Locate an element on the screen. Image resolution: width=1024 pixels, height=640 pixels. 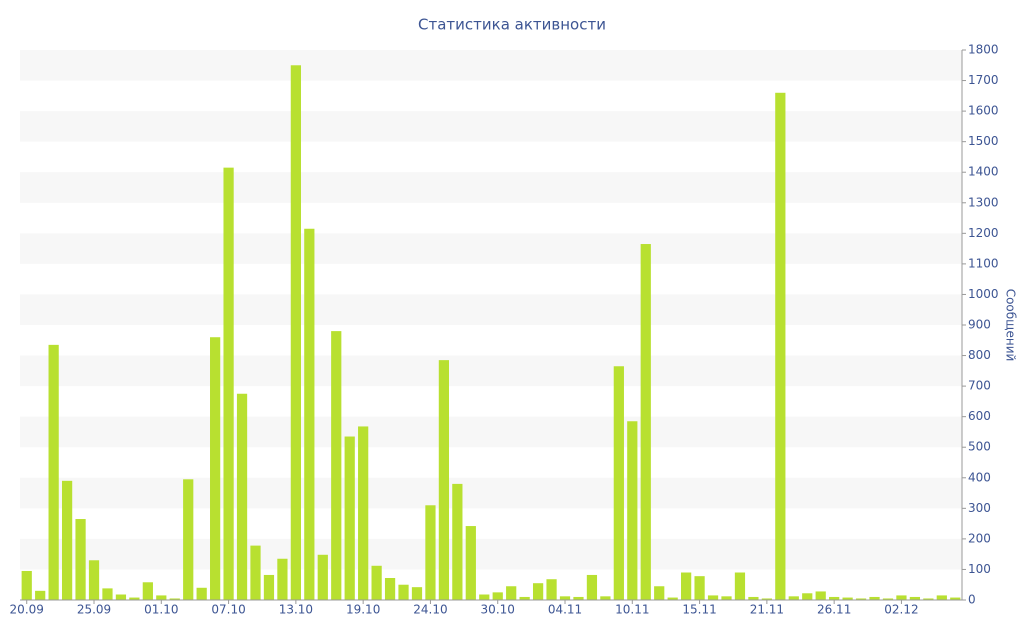
x-tick-label: 19.10 is located at coordinates (363, 610).